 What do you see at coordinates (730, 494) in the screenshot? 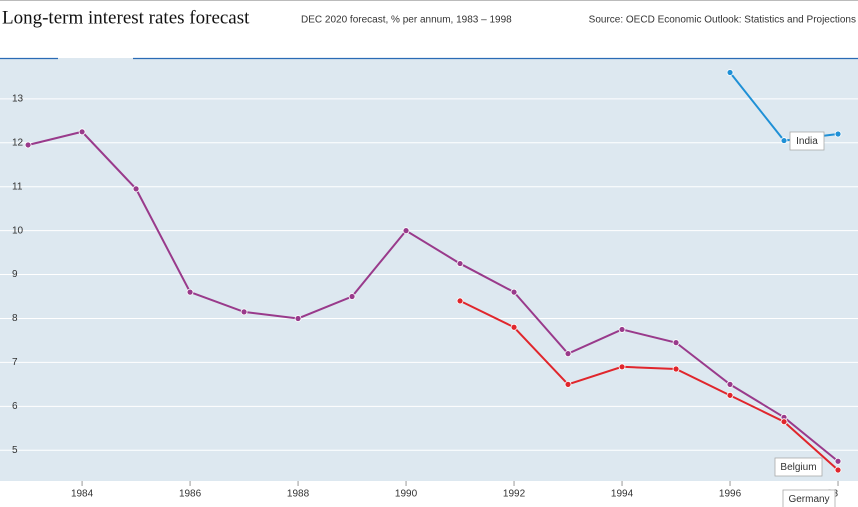
I see `x-tick-label: 1996` at bounding box center [730, 494].